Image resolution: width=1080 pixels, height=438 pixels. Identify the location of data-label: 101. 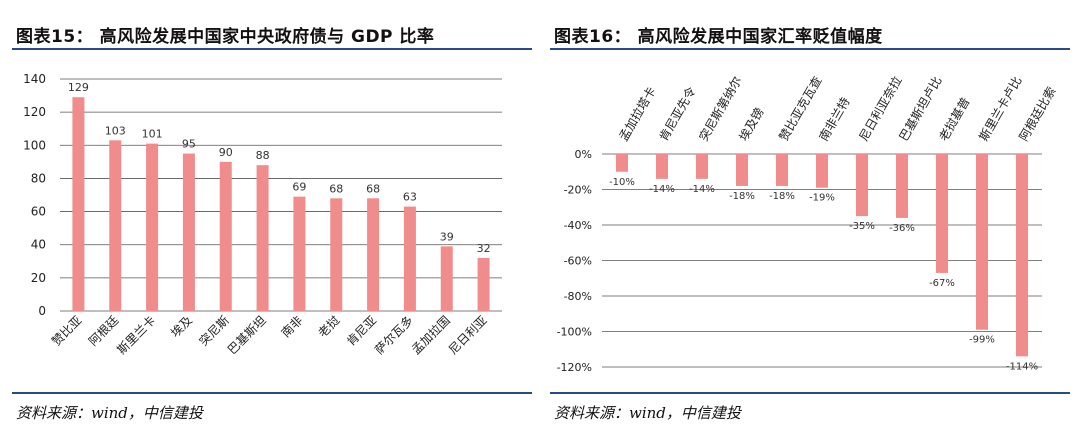
(152, 134).